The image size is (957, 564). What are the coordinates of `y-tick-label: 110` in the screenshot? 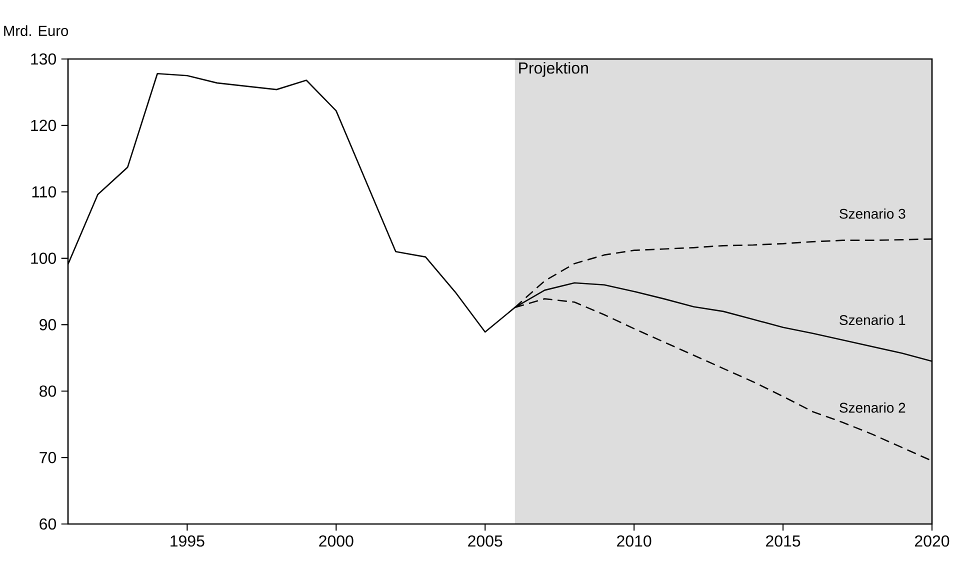 It's located at (44, 192).